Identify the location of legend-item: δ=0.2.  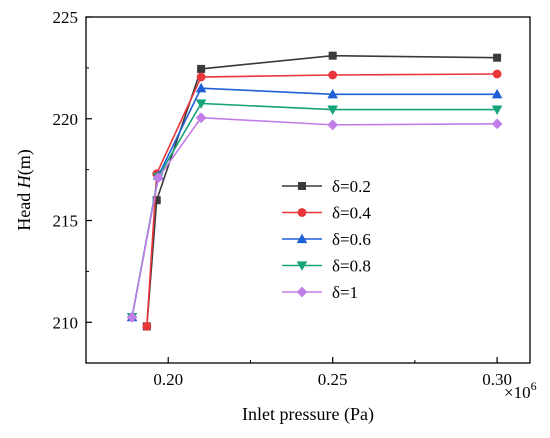
(326, 186).